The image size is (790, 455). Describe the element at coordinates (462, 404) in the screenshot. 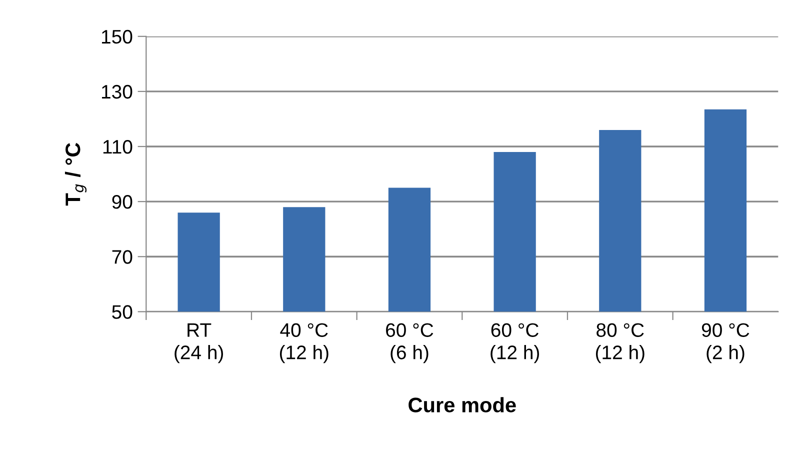

I see `x-axis-title: Cure mode` at that location.